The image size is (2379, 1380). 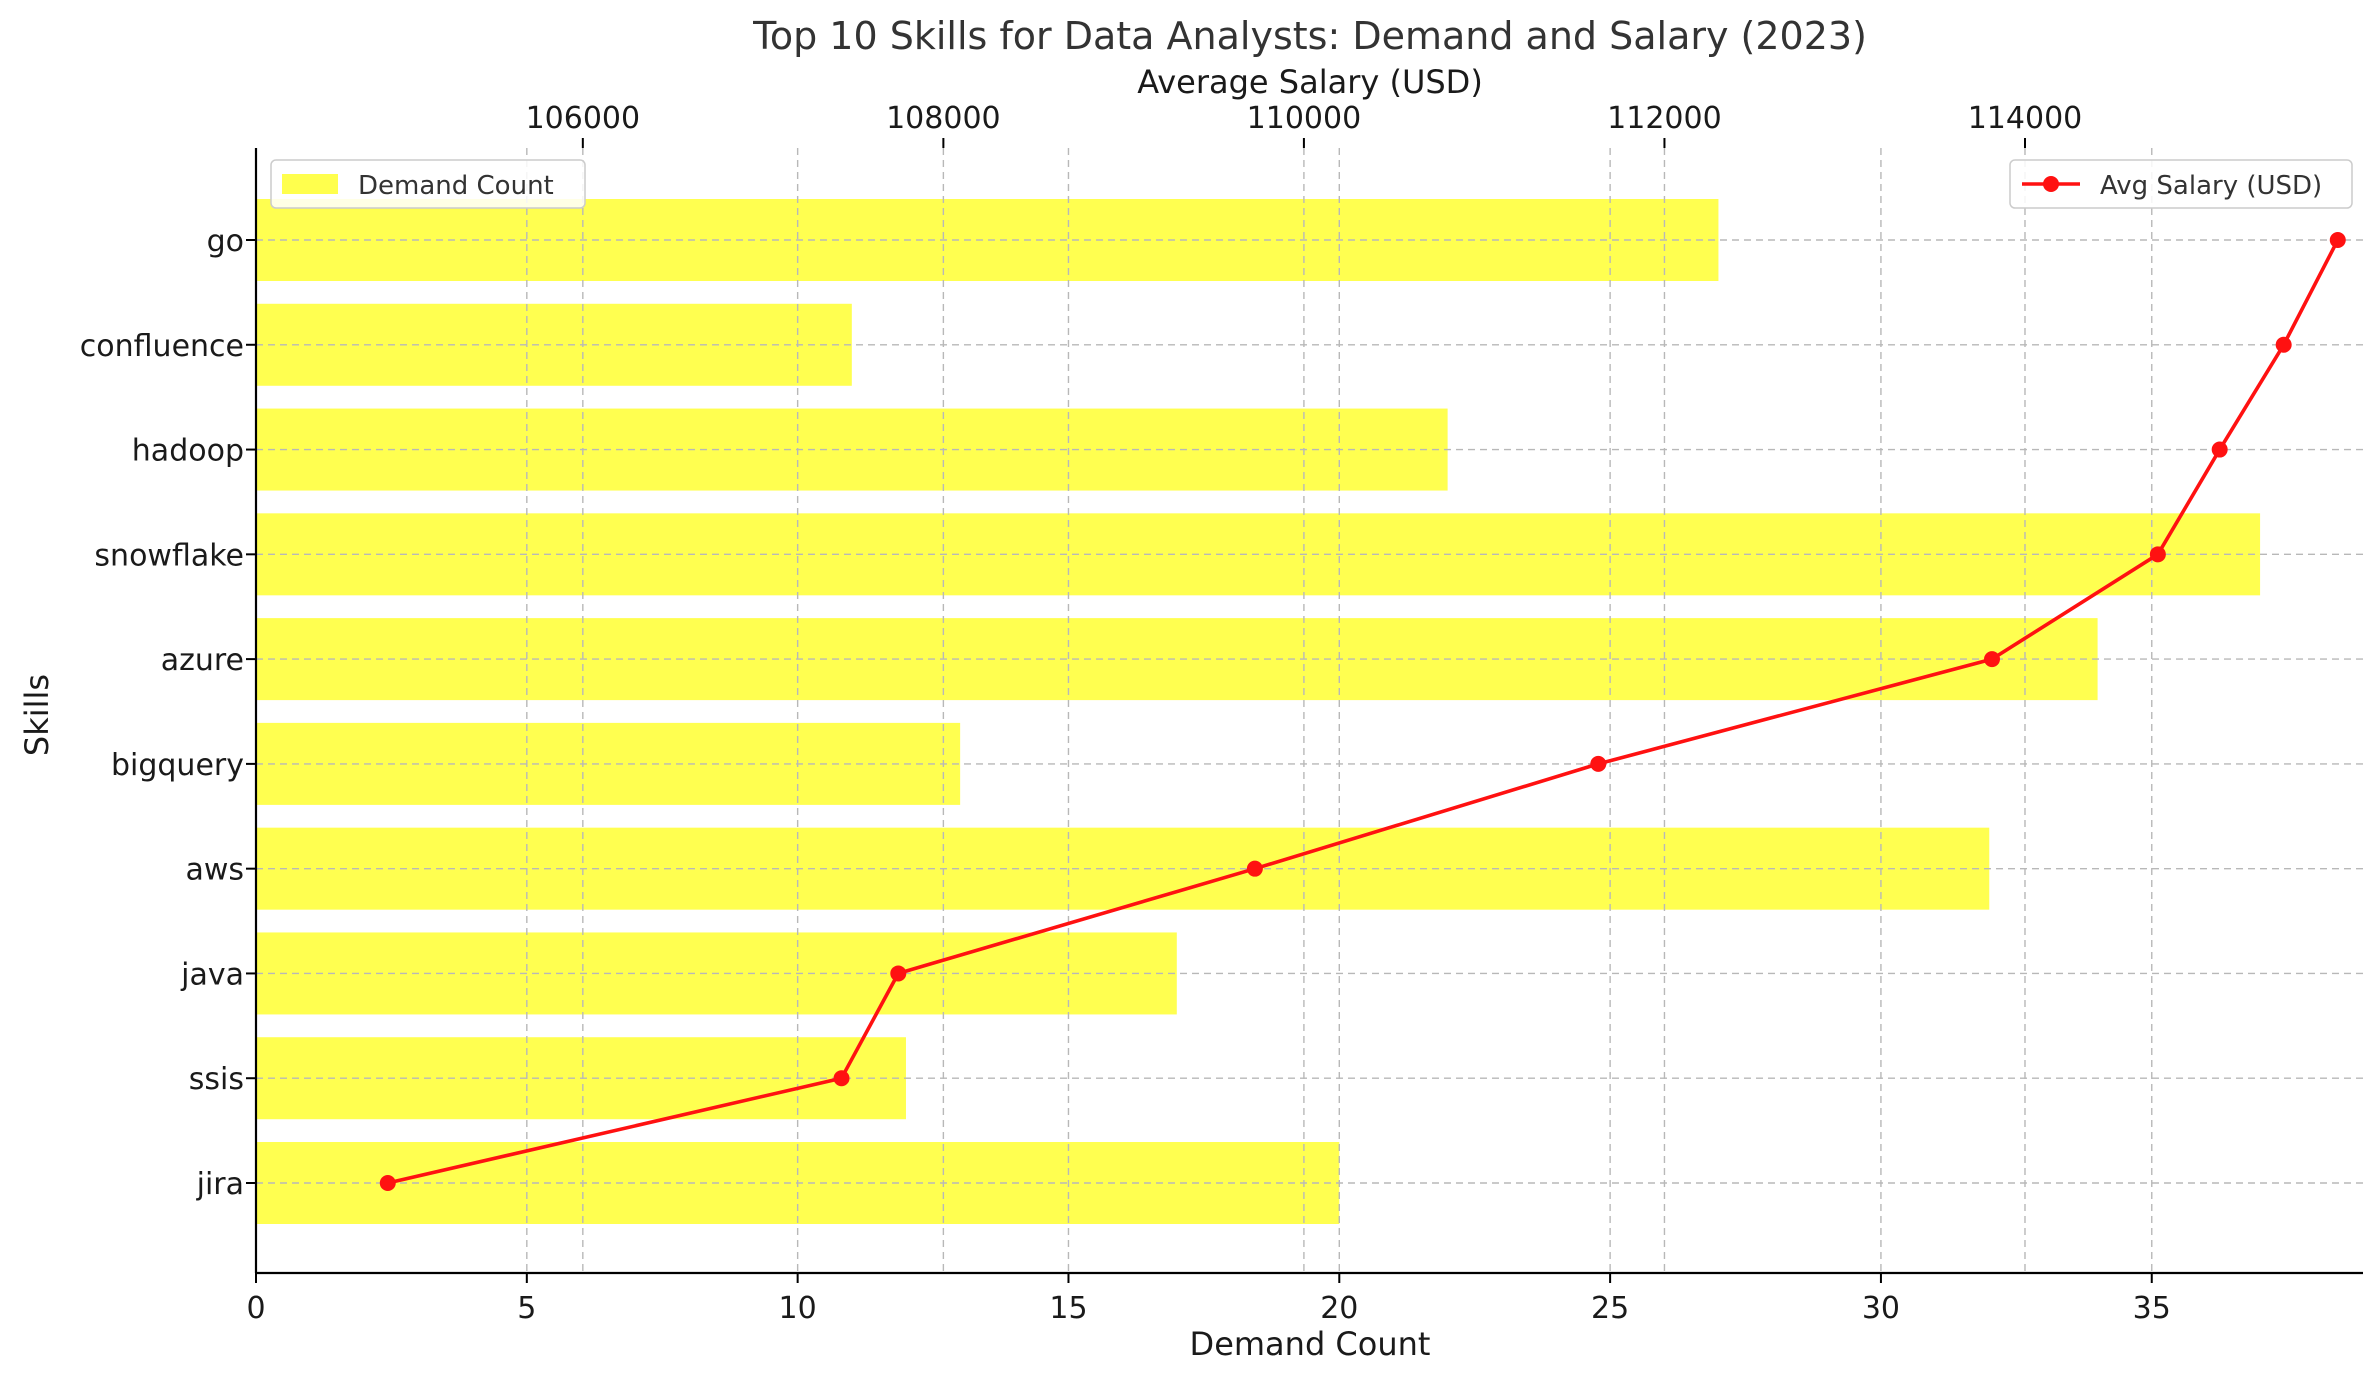 I want to click on y-tick-label-confluence: confluence, so click(x=162, y=346).